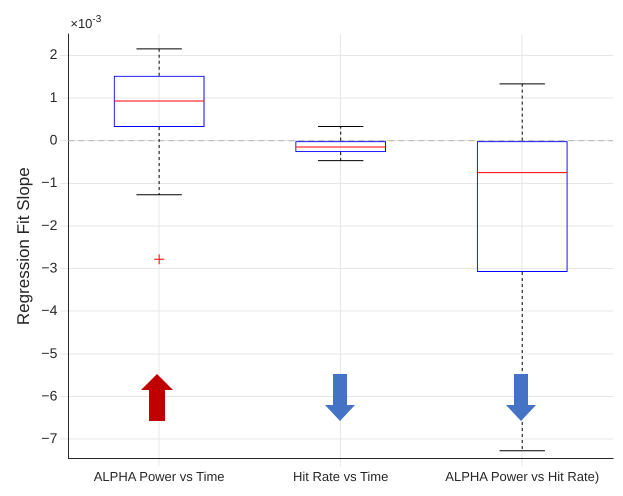  I want to click on y-tick-label: −4, so click(49, 310).